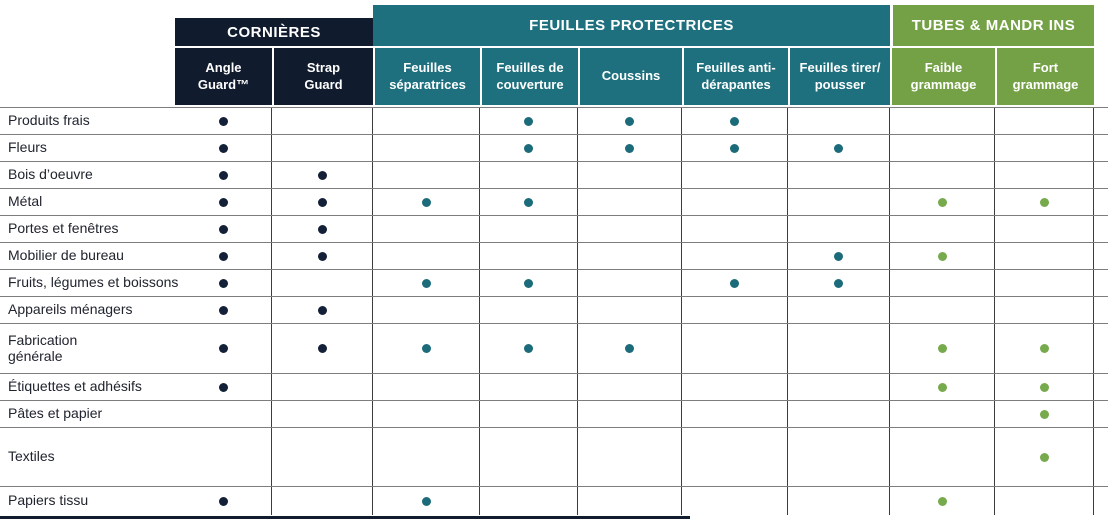  What do you see at coordinates (631, 25) in the screenshot?
I see `column-group-header-1: FEUILLES PROTECTRICES` at bounding box center [631, 25].